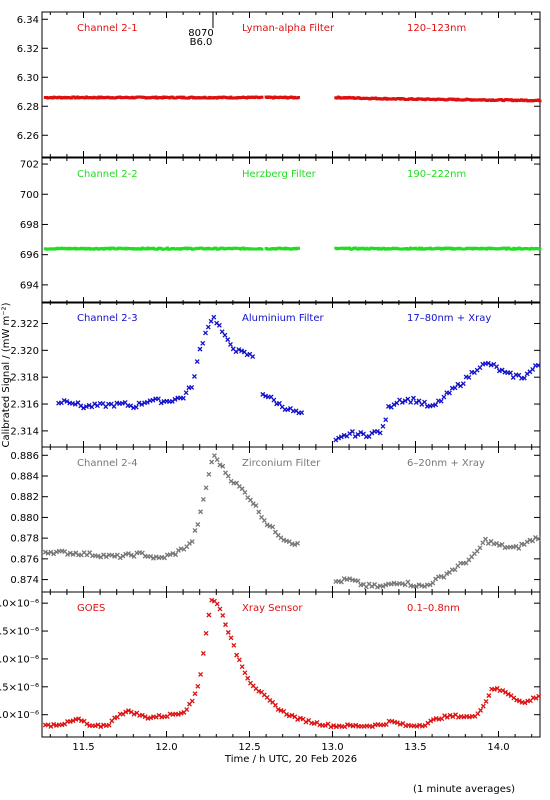 The image size is (550, 800). Describe the element at coordinates (19, 687) in the screenshot. I see `y-tick-label: 4.5×10⁻⁶` at that location.